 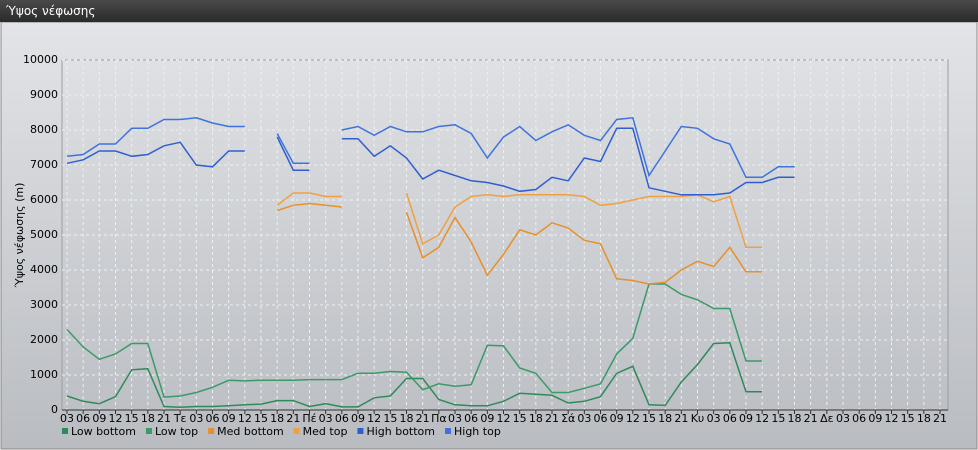 What do you see at coordinates (44, 304) in the screenshot?
I see `y-tick-label: 3000` at bounding box center [44, 304].